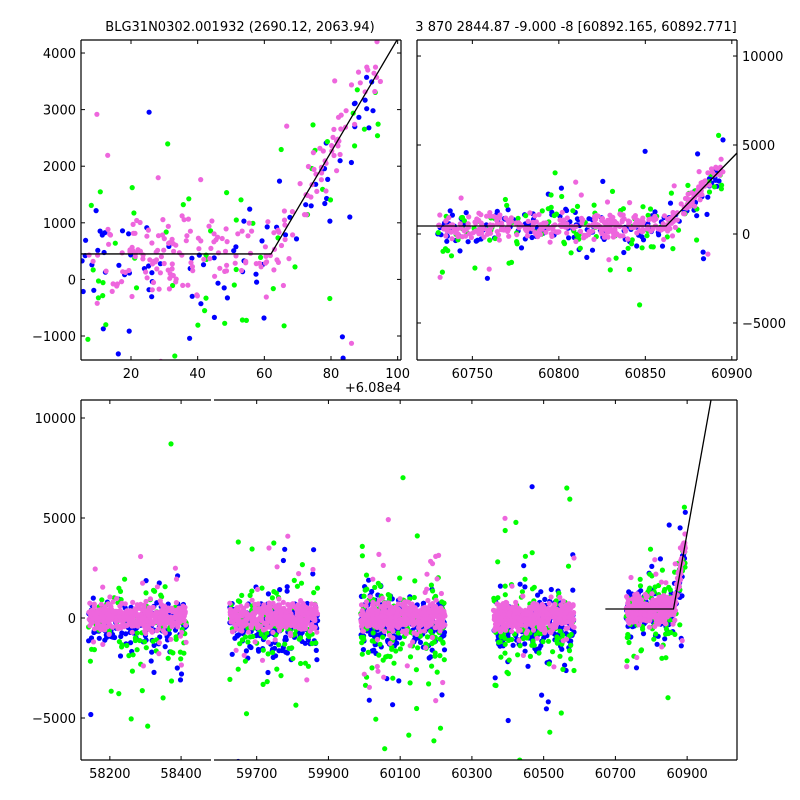 This screenshot has width=800, height=800. I want to click on y-tick-label: 0, so click(72, 280).